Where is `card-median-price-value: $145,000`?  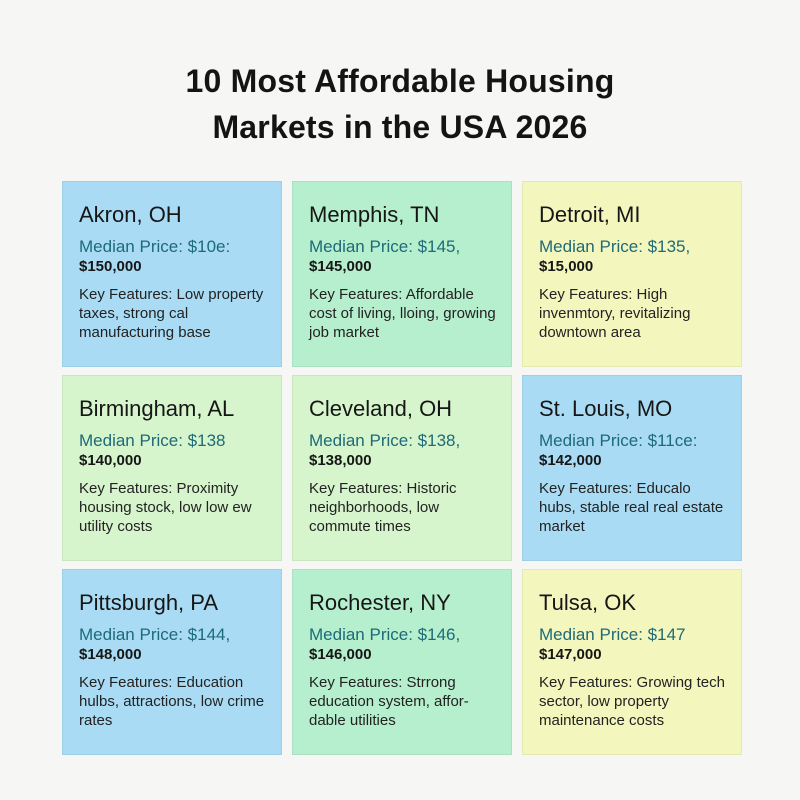 card-median-price-value: $145,000 is located at coordinates (340, 266).